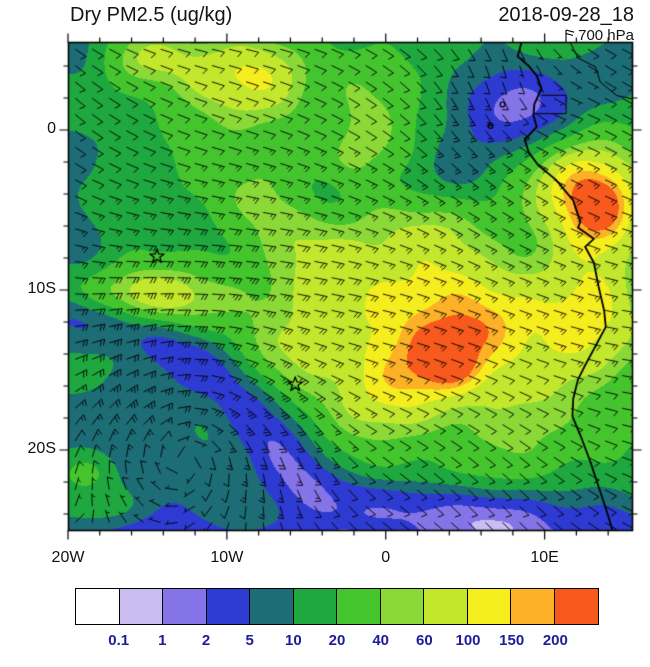 This screenshot has height=667, width=650. What do you see at coordinates (119, 640) in the screenshot?
I see `colorbar-tick-label: 0.1` at bounding box center [119, 640].